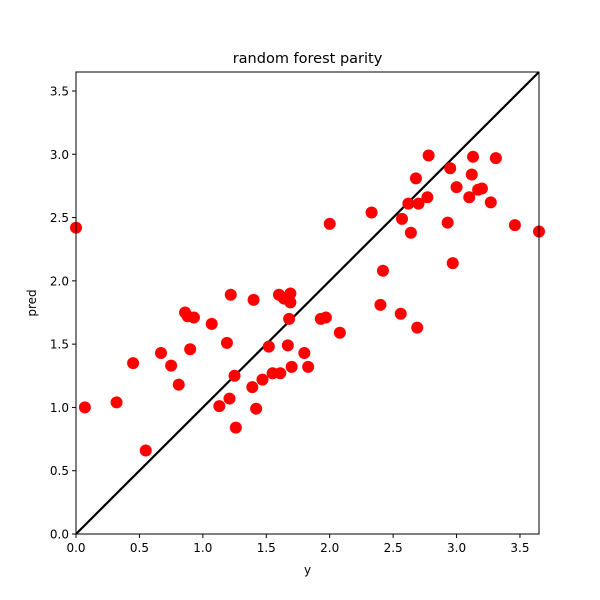 This screenshot has height=600, width=600. Describe the element at coordinates (519, 548) in the screenshot. I see `x-tick-label: 3.5` at that location.